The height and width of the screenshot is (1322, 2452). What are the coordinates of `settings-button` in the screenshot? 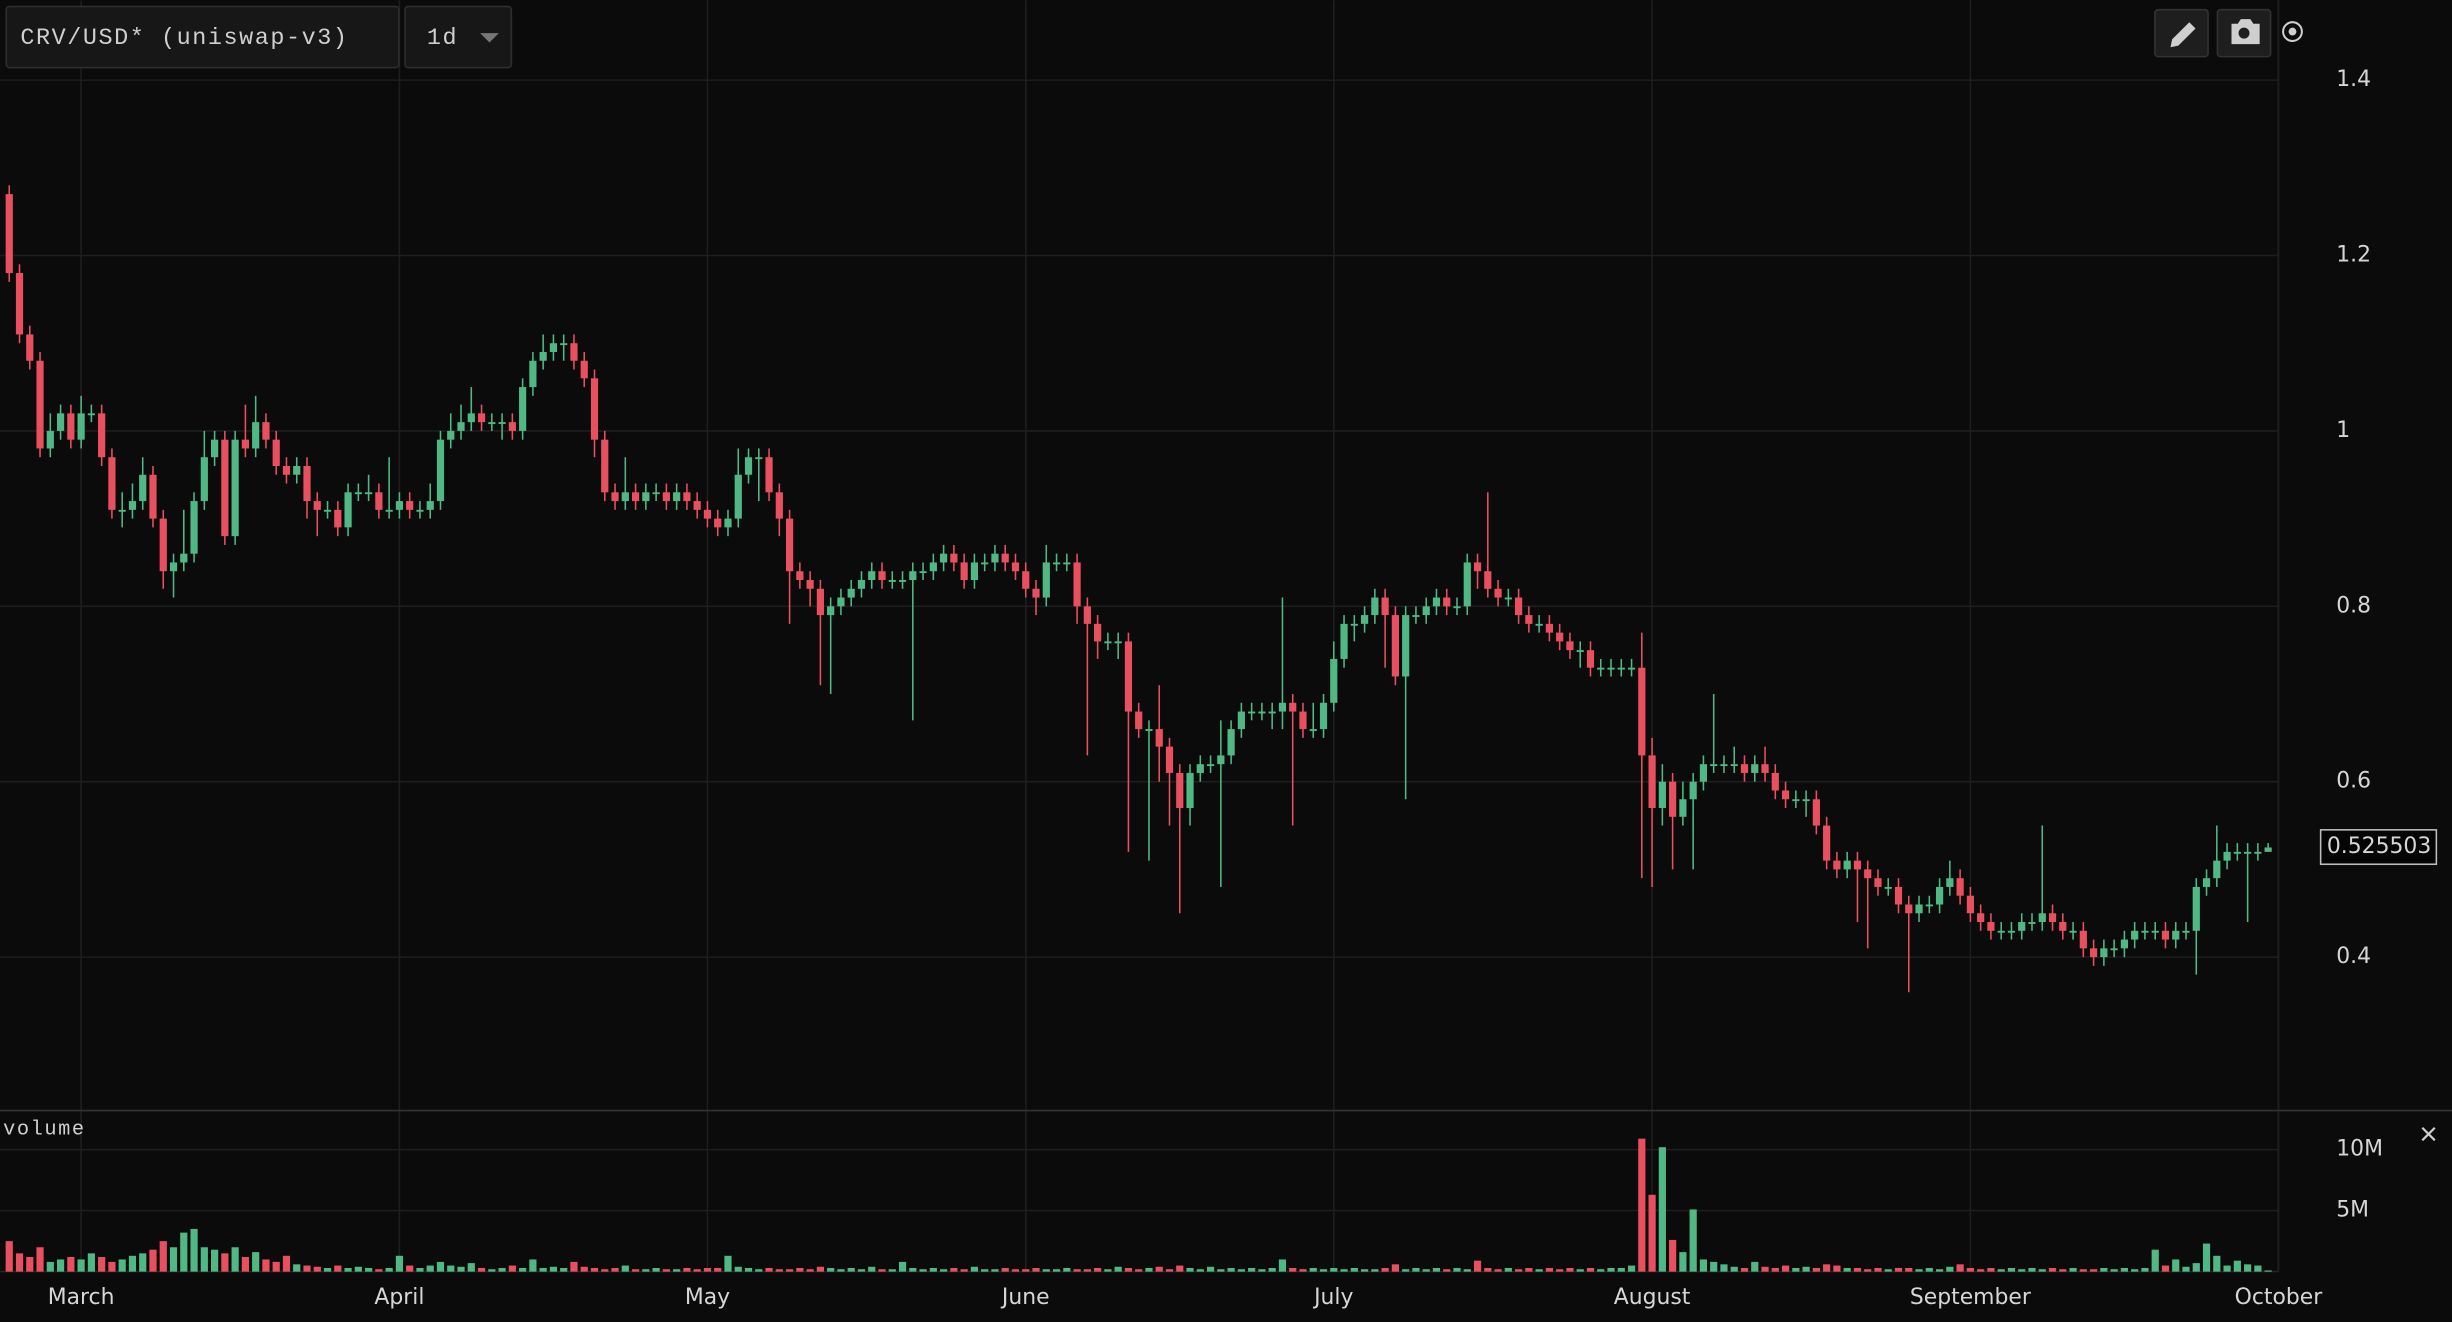 It's located at (2292, 31).